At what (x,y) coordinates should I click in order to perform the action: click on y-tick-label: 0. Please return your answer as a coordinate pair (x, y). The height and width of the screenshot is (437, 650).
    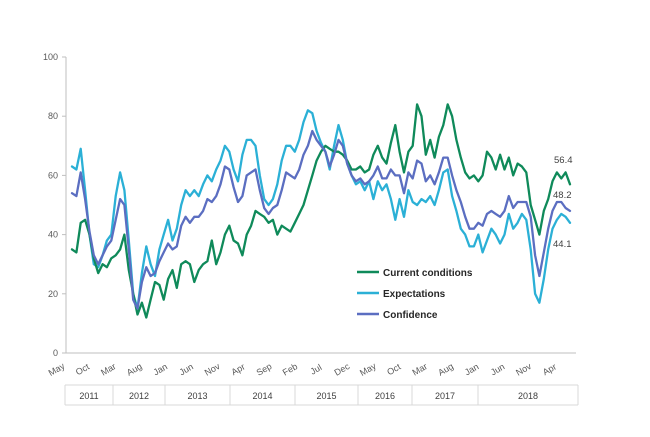
    Looking at the image, I should click on (55, 353).